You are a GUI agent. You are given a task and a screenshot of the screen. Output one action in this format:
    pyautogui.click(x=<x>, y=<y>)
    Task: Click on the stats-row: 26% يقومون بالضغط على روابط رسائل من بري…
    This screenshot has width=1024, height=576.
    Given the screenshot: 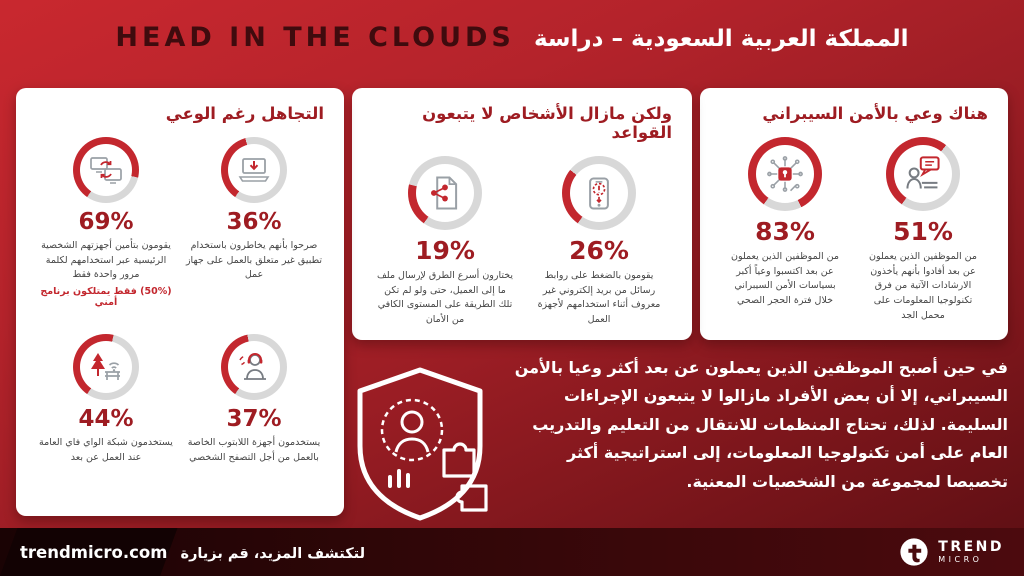 What is the action you would take?
    pyautogui.click(x=522, y=239)
    